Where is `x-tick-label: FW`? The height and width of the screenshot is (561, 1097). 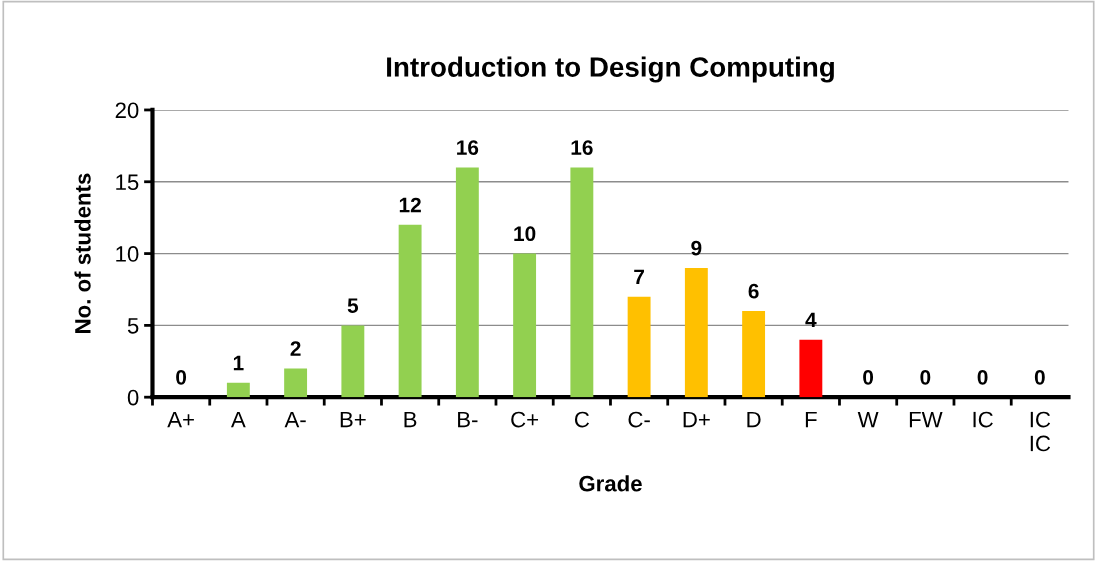
x-tick-label: FW is located at coordinates (926, 419).